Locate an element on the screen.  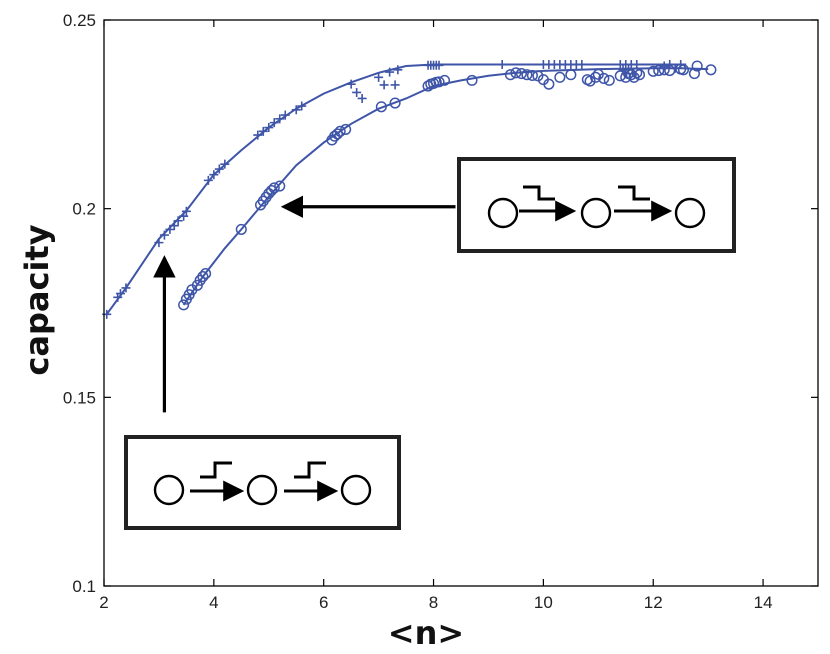
x-tick-label: 14 is located at coordinates (763, 602).